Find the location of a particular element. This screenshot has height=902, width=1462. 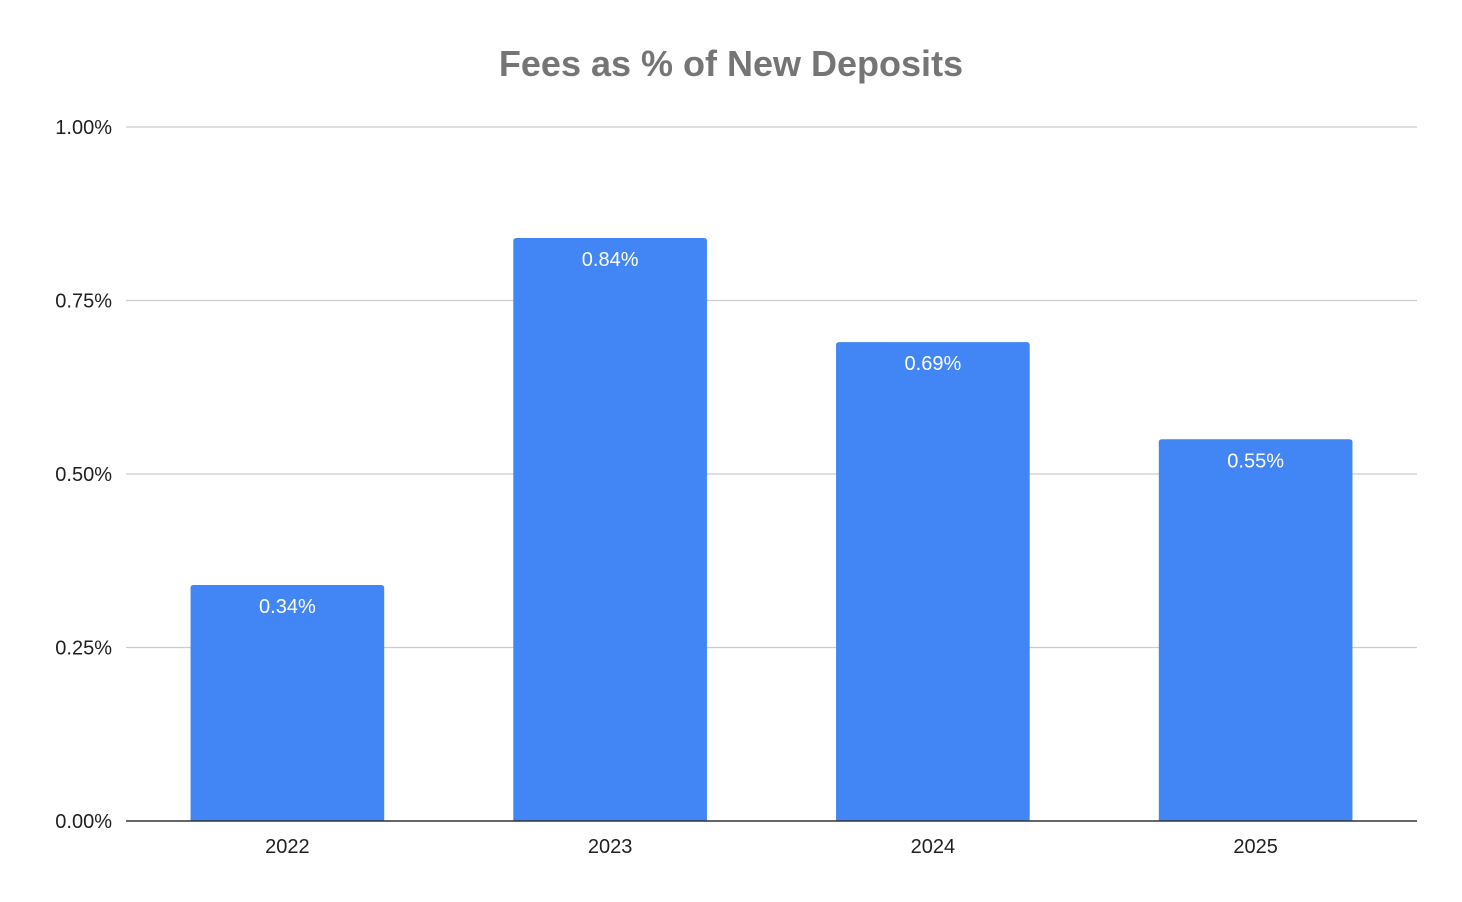

y-tick-label: 0.00% is located at coordinates (83, 822).